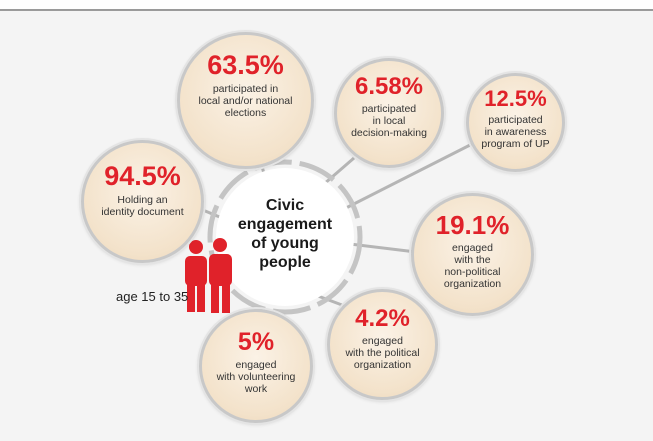  Describe the element at coordinates (409, 176) in the screenshot. I see `connector-awareness` at that location.